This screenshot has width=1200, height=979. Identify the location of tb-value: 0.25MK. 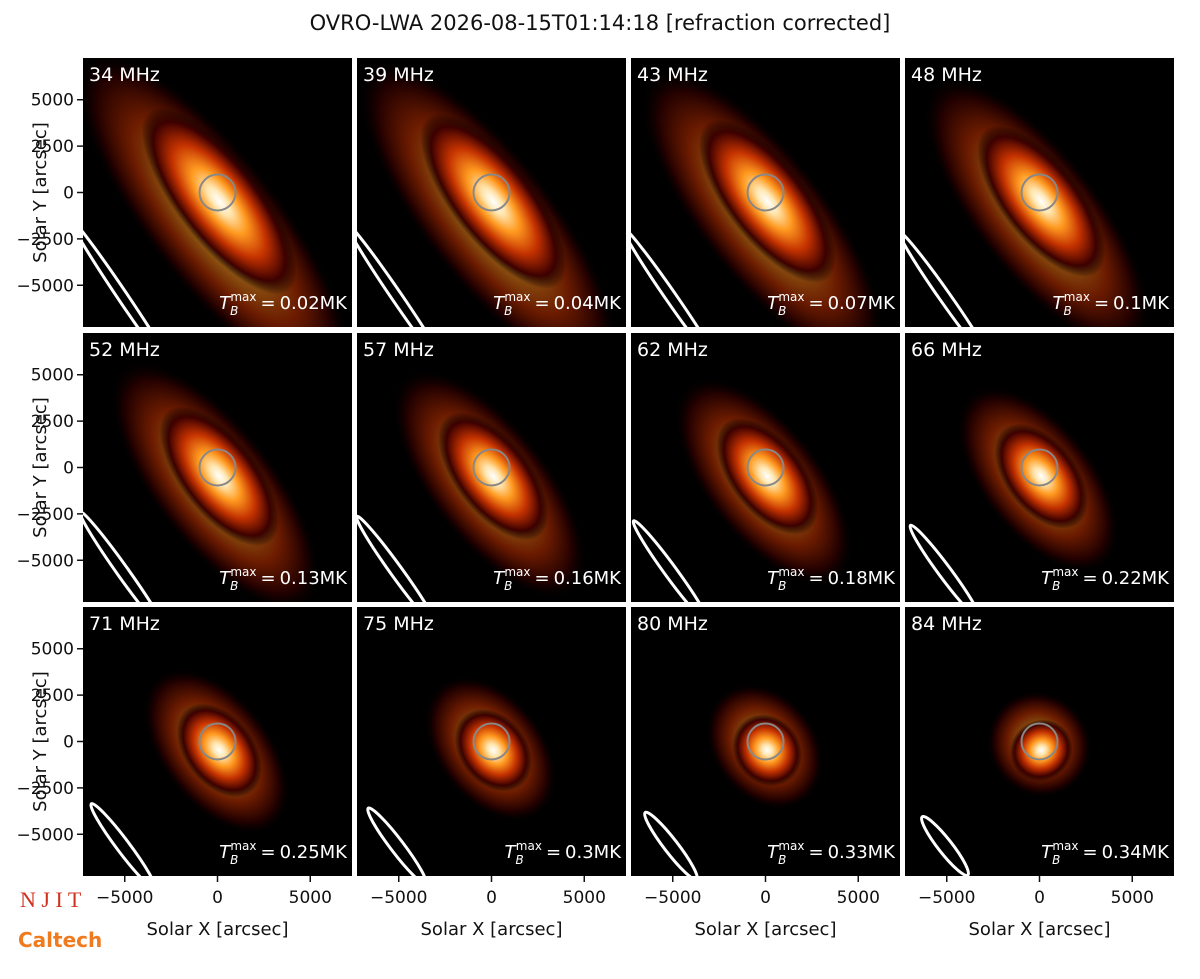
(314, 852).